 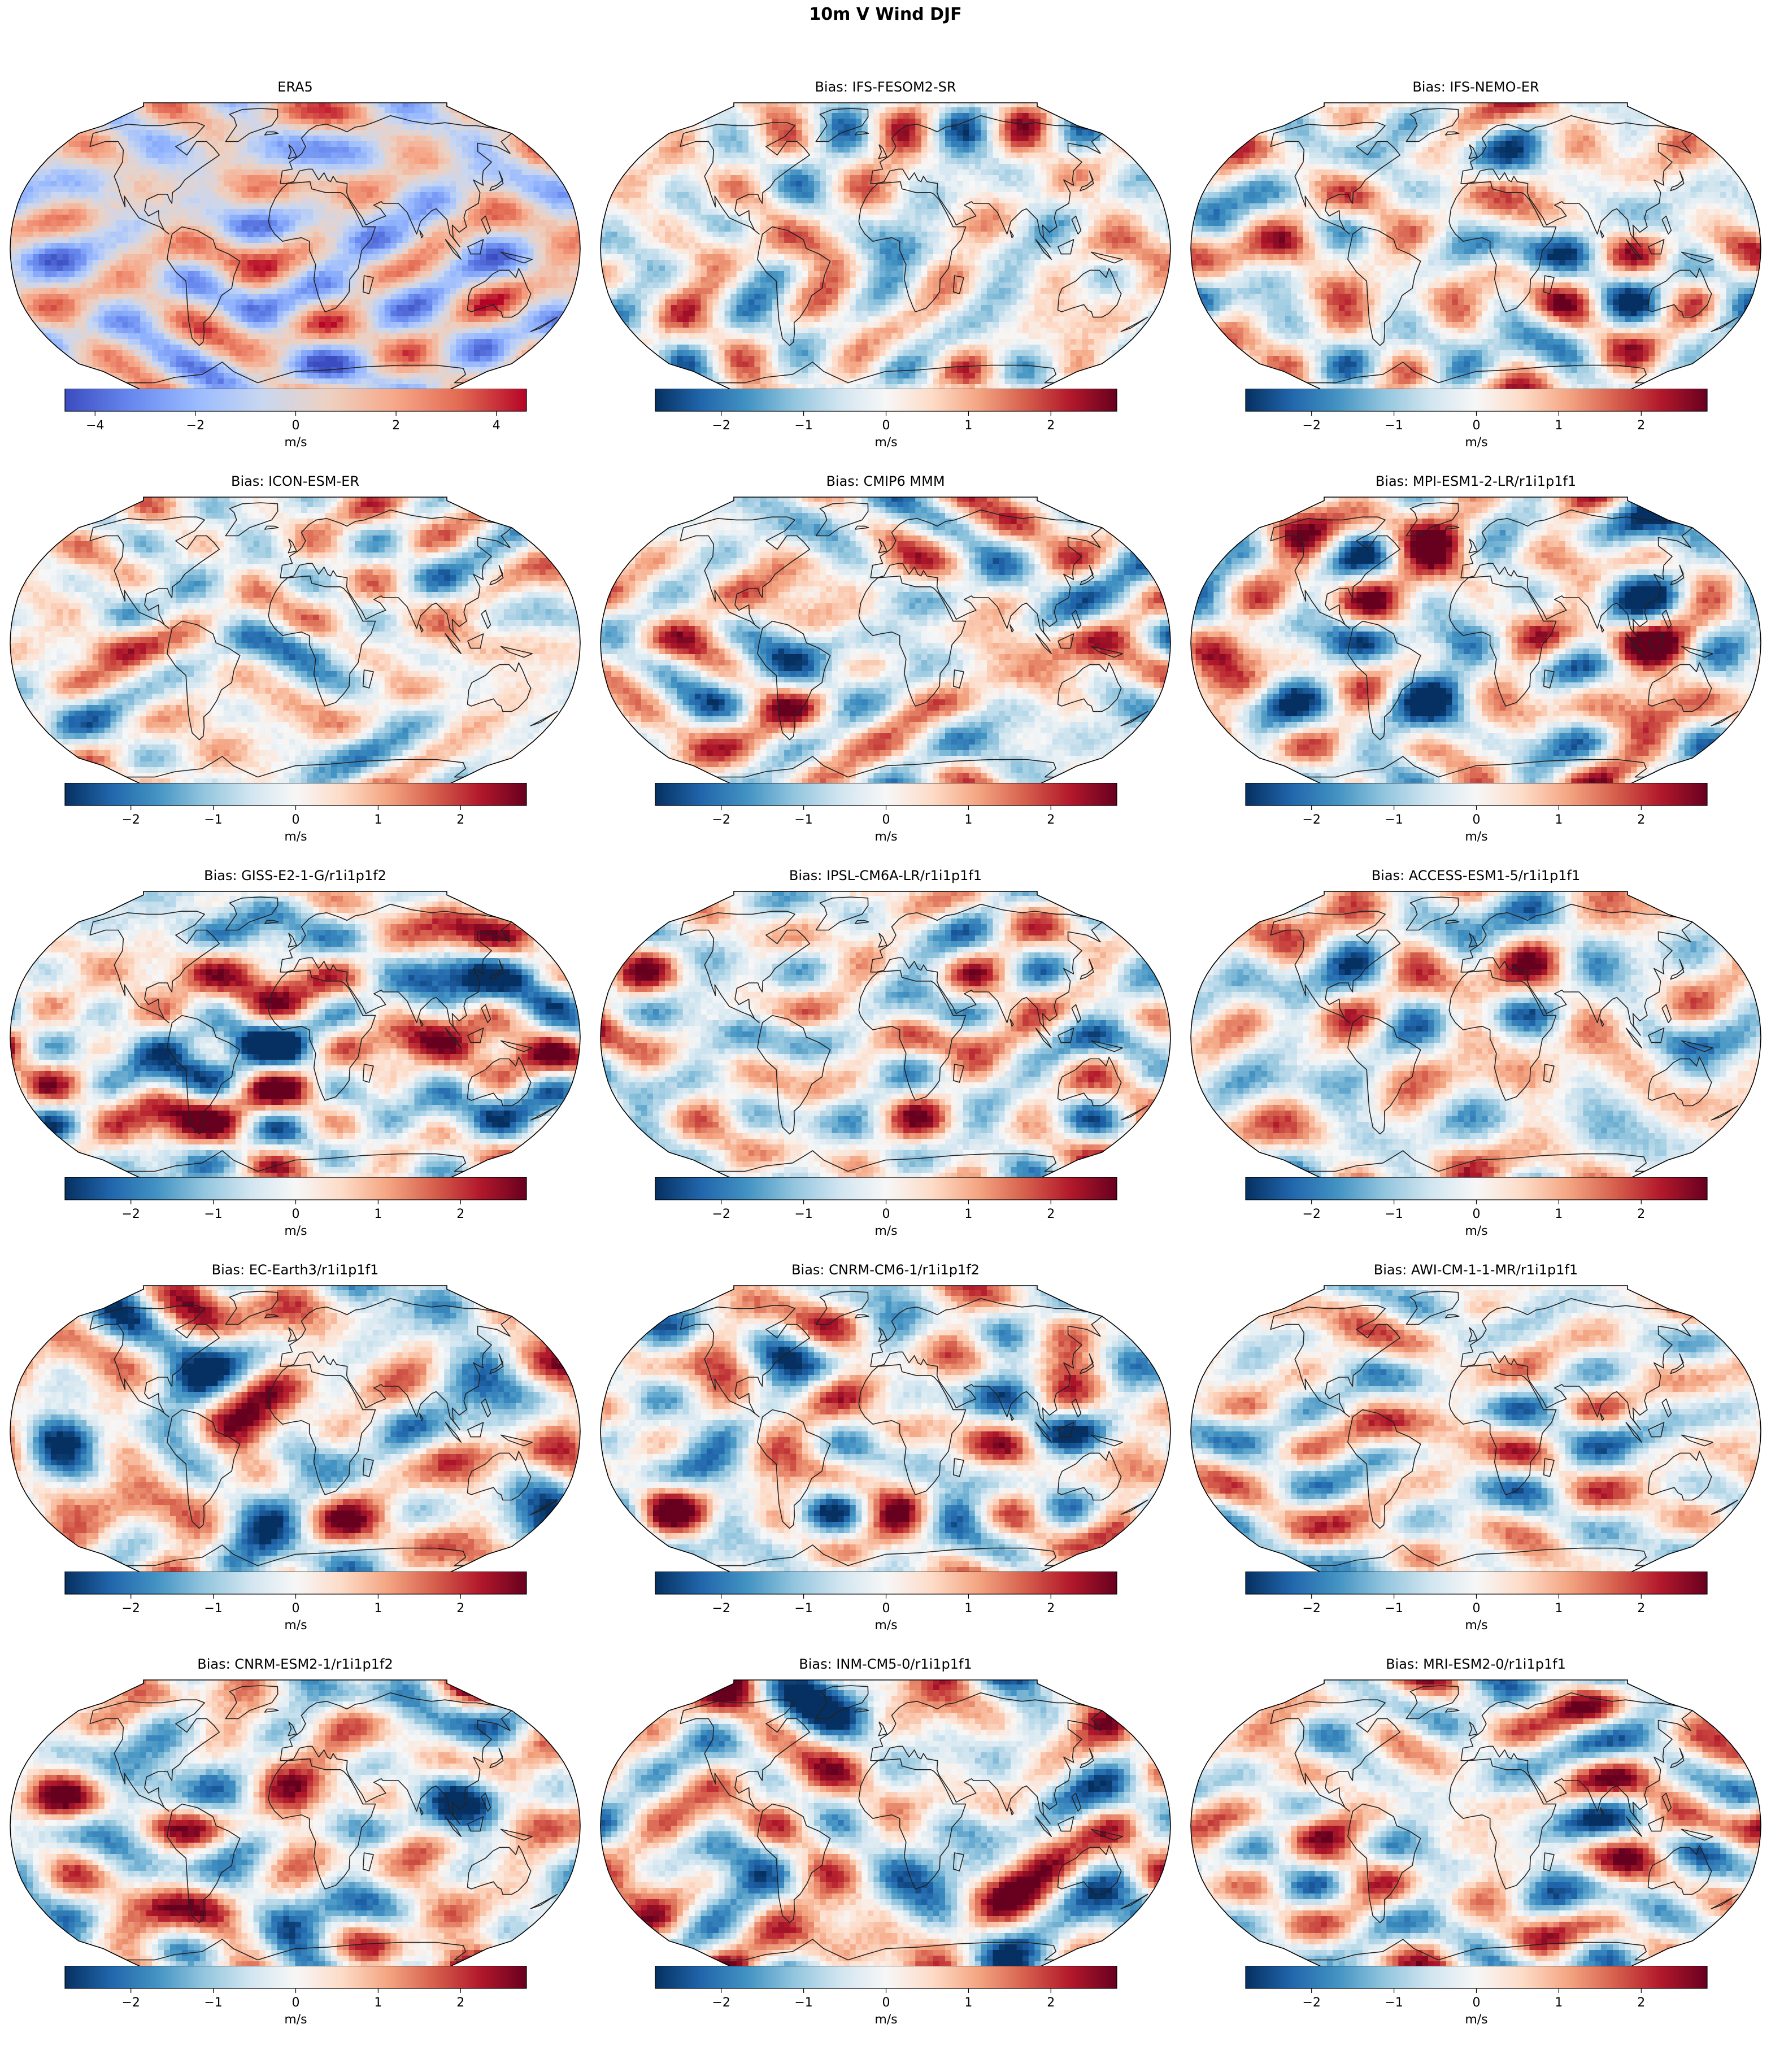 What do you see at coordinates (885, 671) in the screenshot?
I see `panel-cmip6-mmm: Bias: CMIP6 MMM −2 −1 0 1 2 m/s` at bounding box center [885, 671].